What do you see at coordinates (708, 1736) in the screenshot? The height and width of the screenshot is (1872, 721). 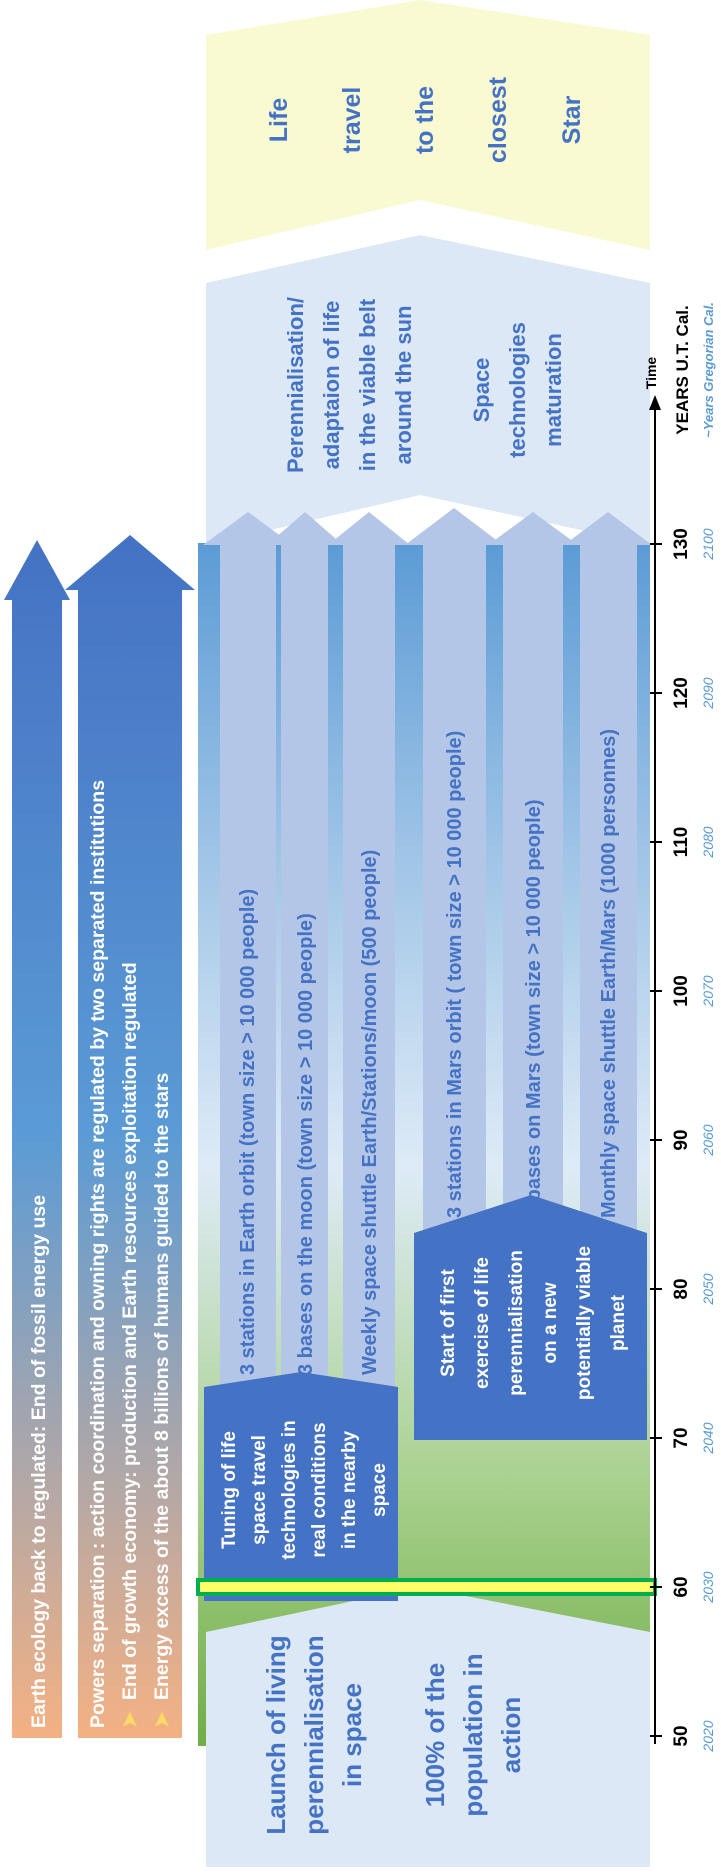 I see `axis-greg-label-2020: 2020` at bounding box center [708, 1736].